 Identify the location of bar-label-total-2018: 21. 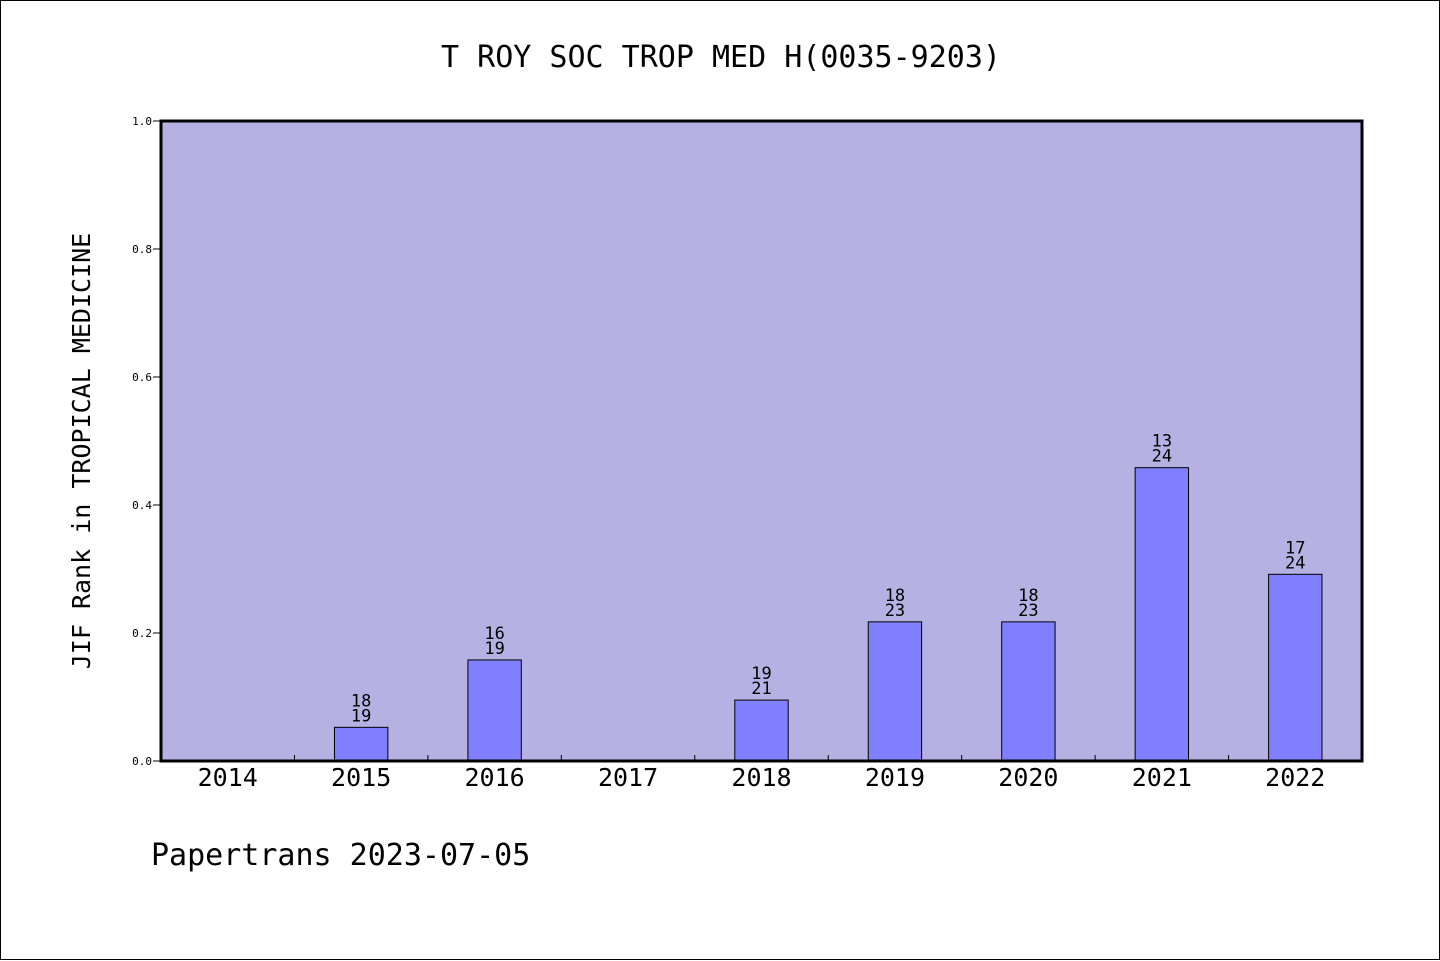
(761, 689).